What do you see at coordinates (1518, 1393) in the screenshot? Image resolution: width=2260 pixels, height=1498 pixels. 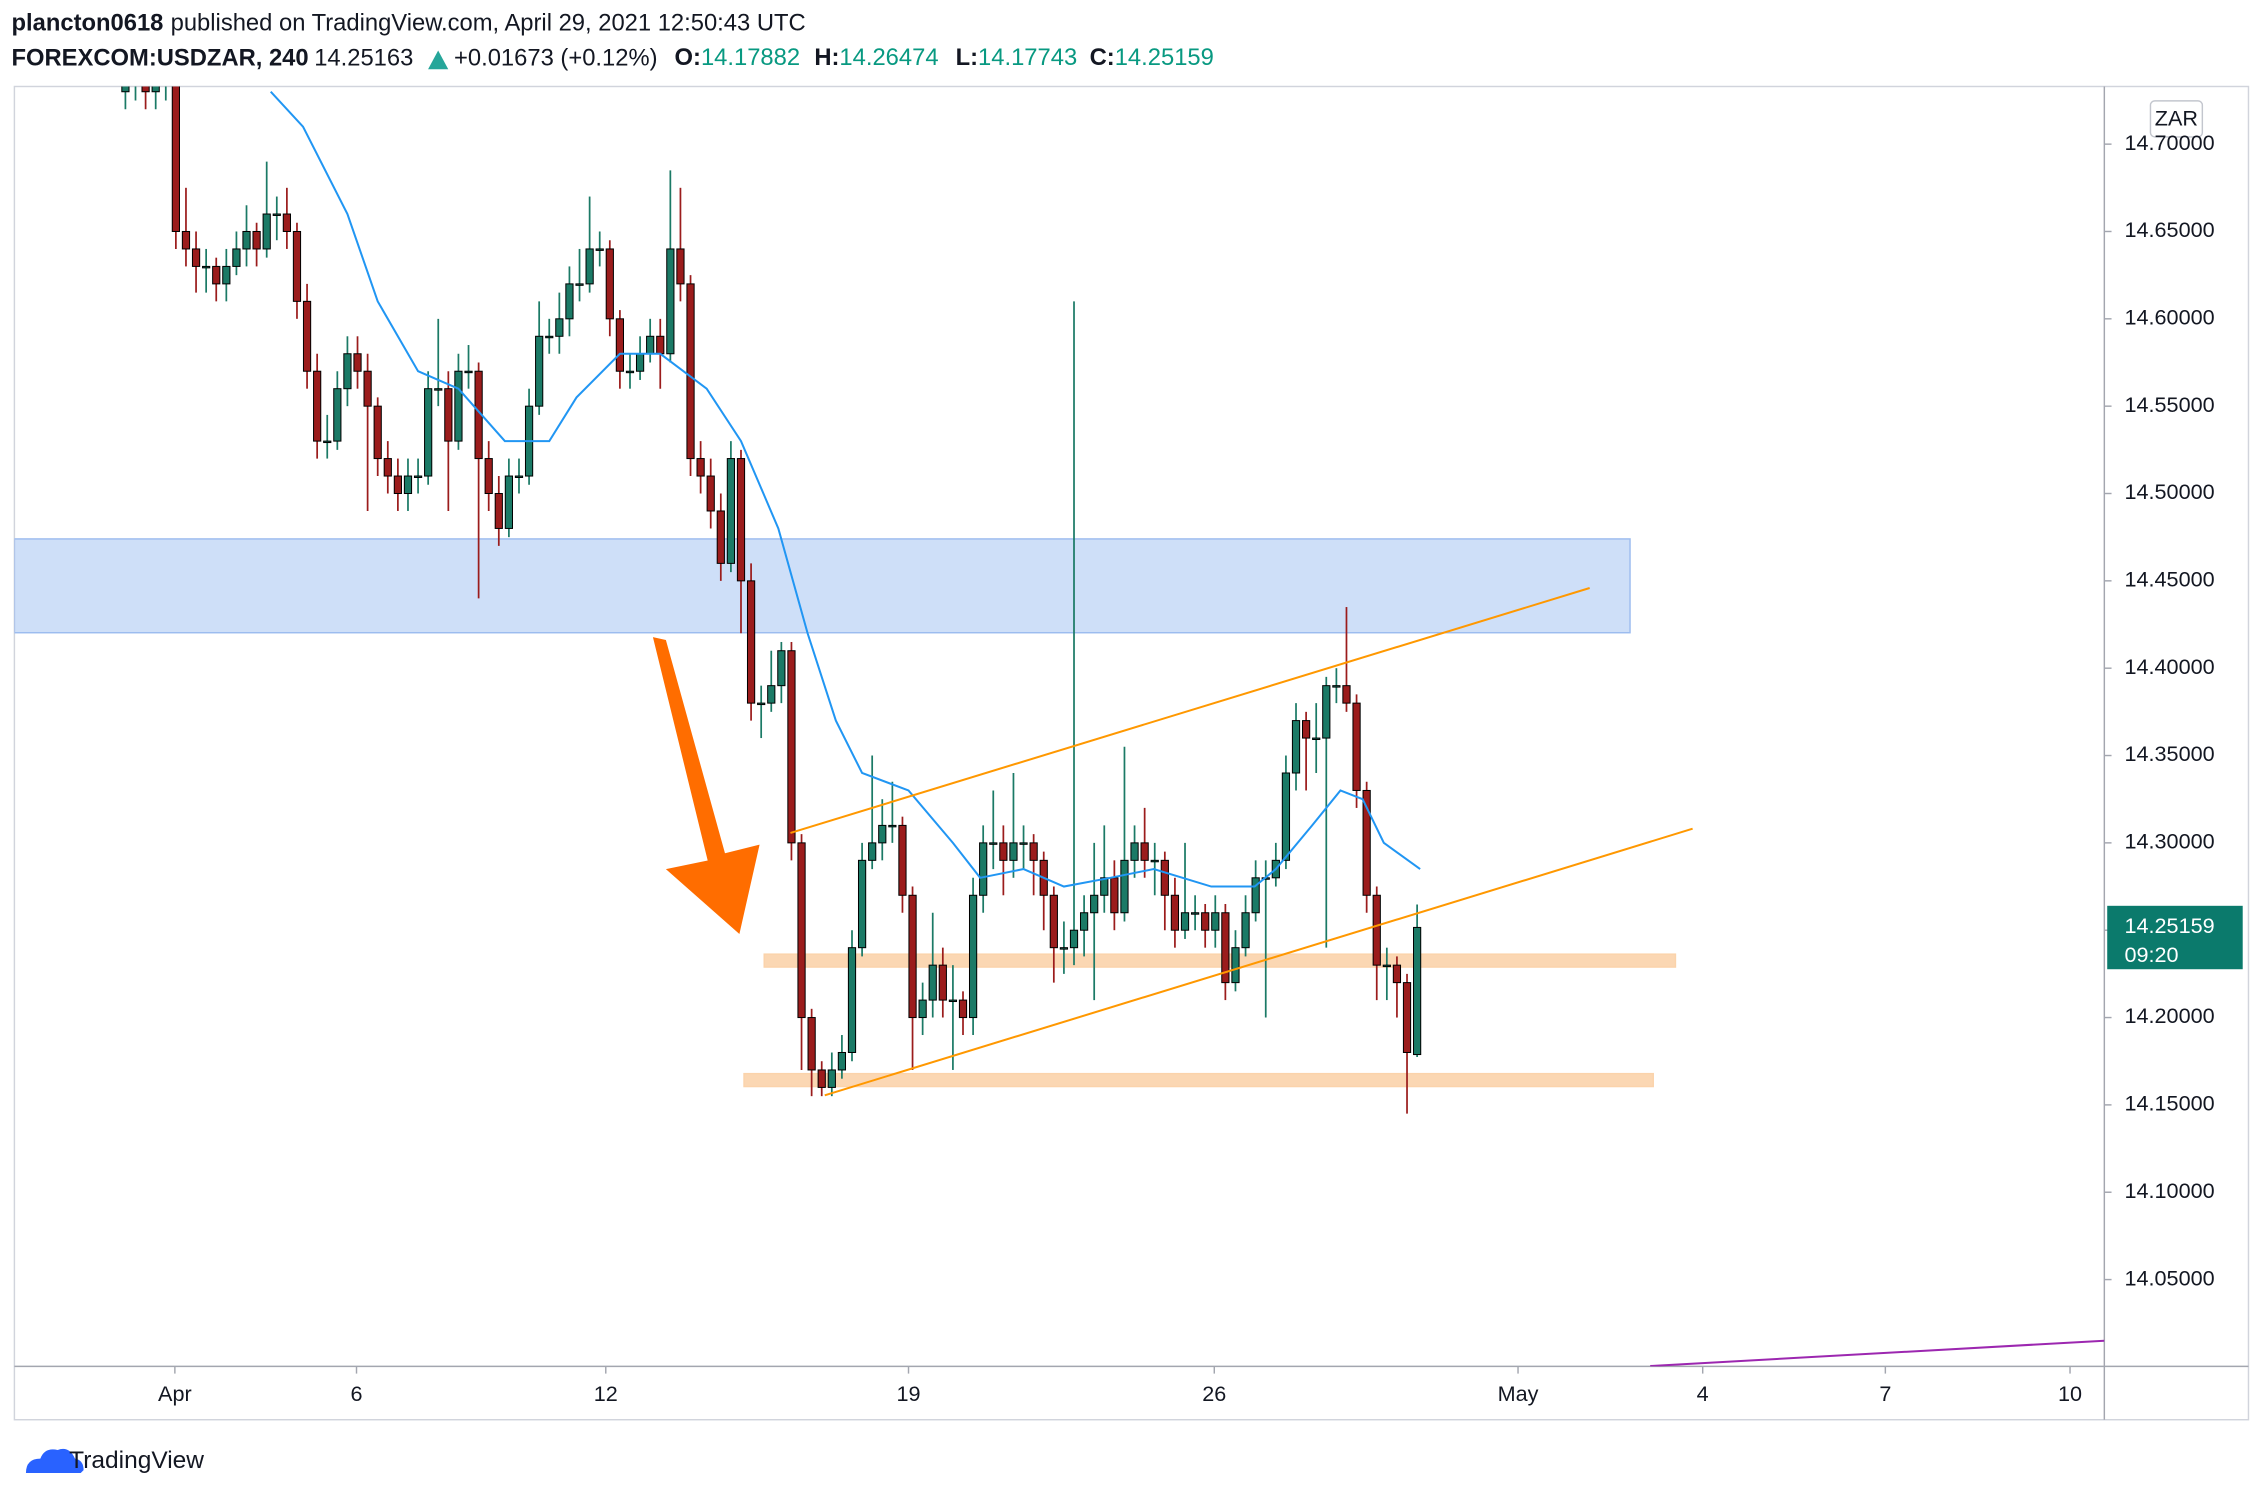 I see `x-tick-label: May` at bounding box center [1518, 1393].